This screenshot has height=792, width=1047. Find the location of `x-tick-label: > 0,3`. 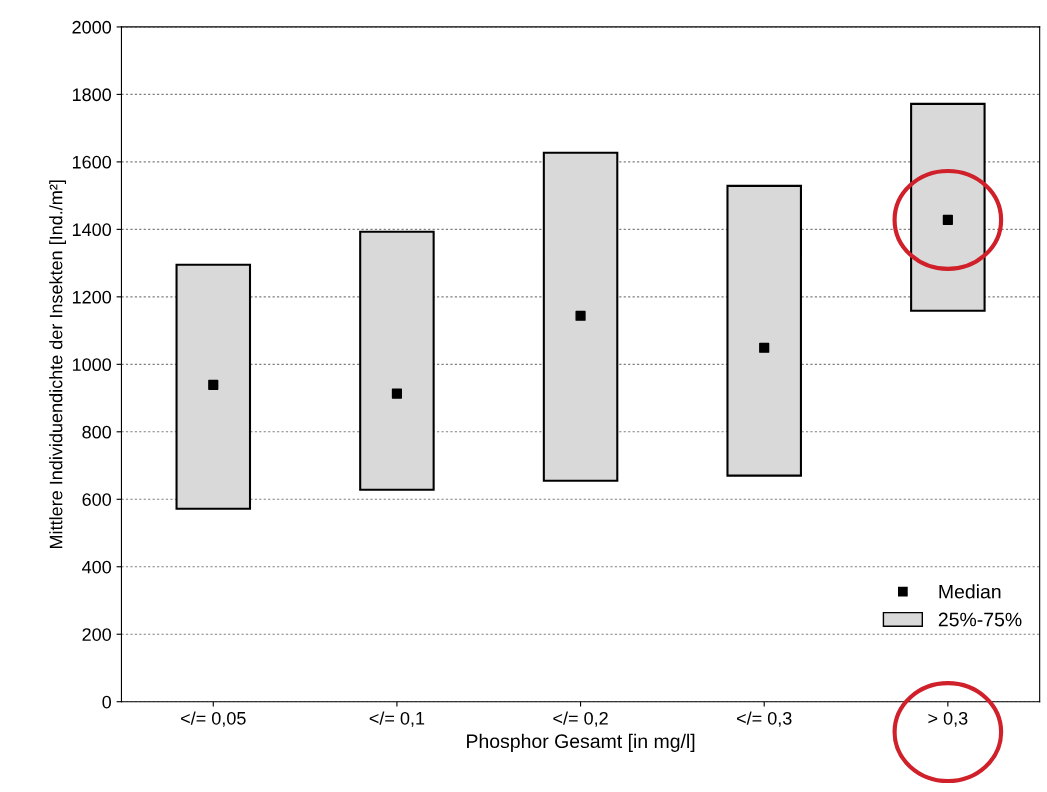

x-tick-label: > 0,3 is located at coordinates (948, 719).